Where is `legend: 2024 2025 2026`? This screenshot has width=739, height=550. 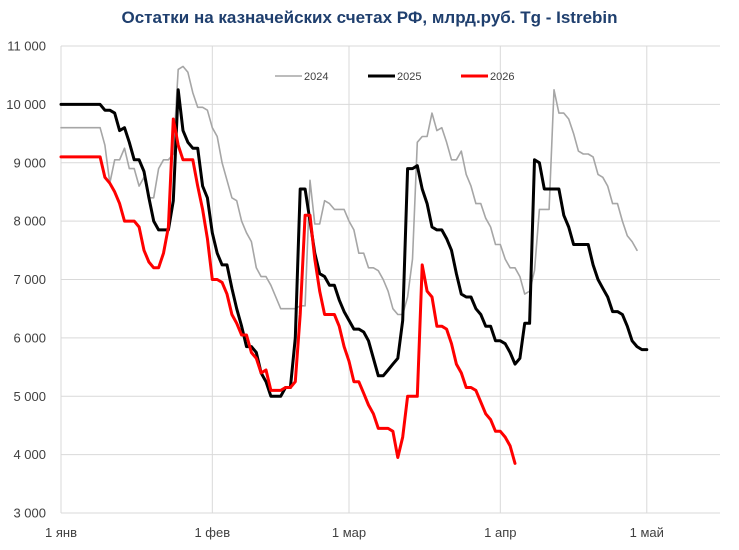 legend: 2024 2025 2026 is located at coordinates (394, 77).